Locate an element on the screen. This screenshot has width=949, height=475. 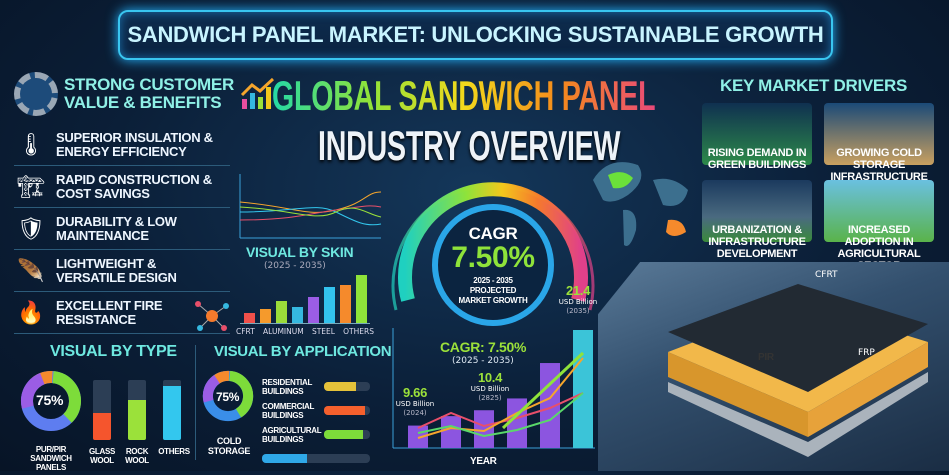
application-label: COMMERCIAL BUILDINGS is located at coordinates (288, 411).